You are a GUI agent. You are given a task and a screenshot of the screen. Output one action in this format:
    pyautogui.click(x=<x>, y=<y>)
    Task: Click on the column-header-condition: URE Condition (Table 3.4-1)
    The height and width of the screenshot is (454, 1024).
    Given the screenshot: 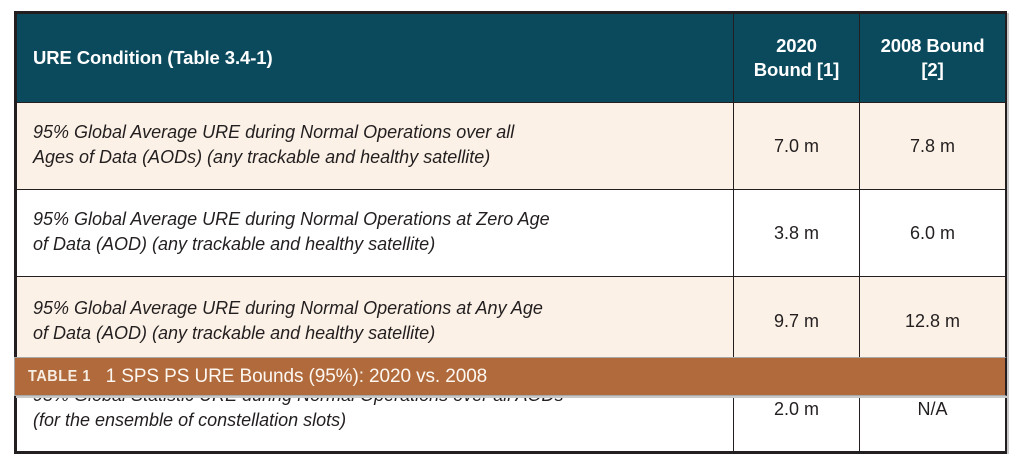 What is the action you would take?
    pyautogui.click(x=375, y=58)
    